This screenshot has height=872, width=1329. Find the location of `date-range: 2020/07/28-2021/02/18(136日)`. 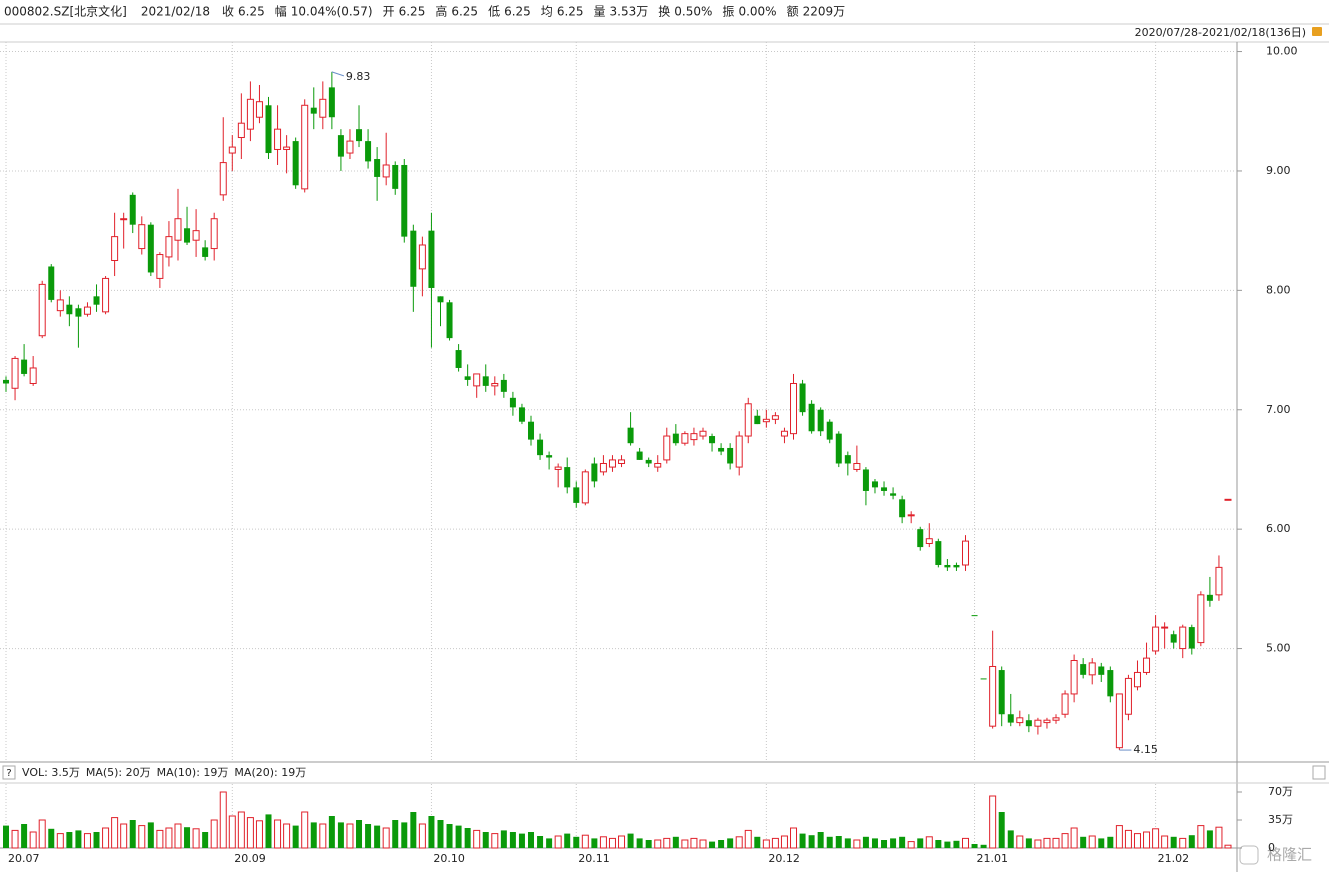

date-range: 2020/07/28-2021/02/18(136日) is located at coordinates (1220, 32).